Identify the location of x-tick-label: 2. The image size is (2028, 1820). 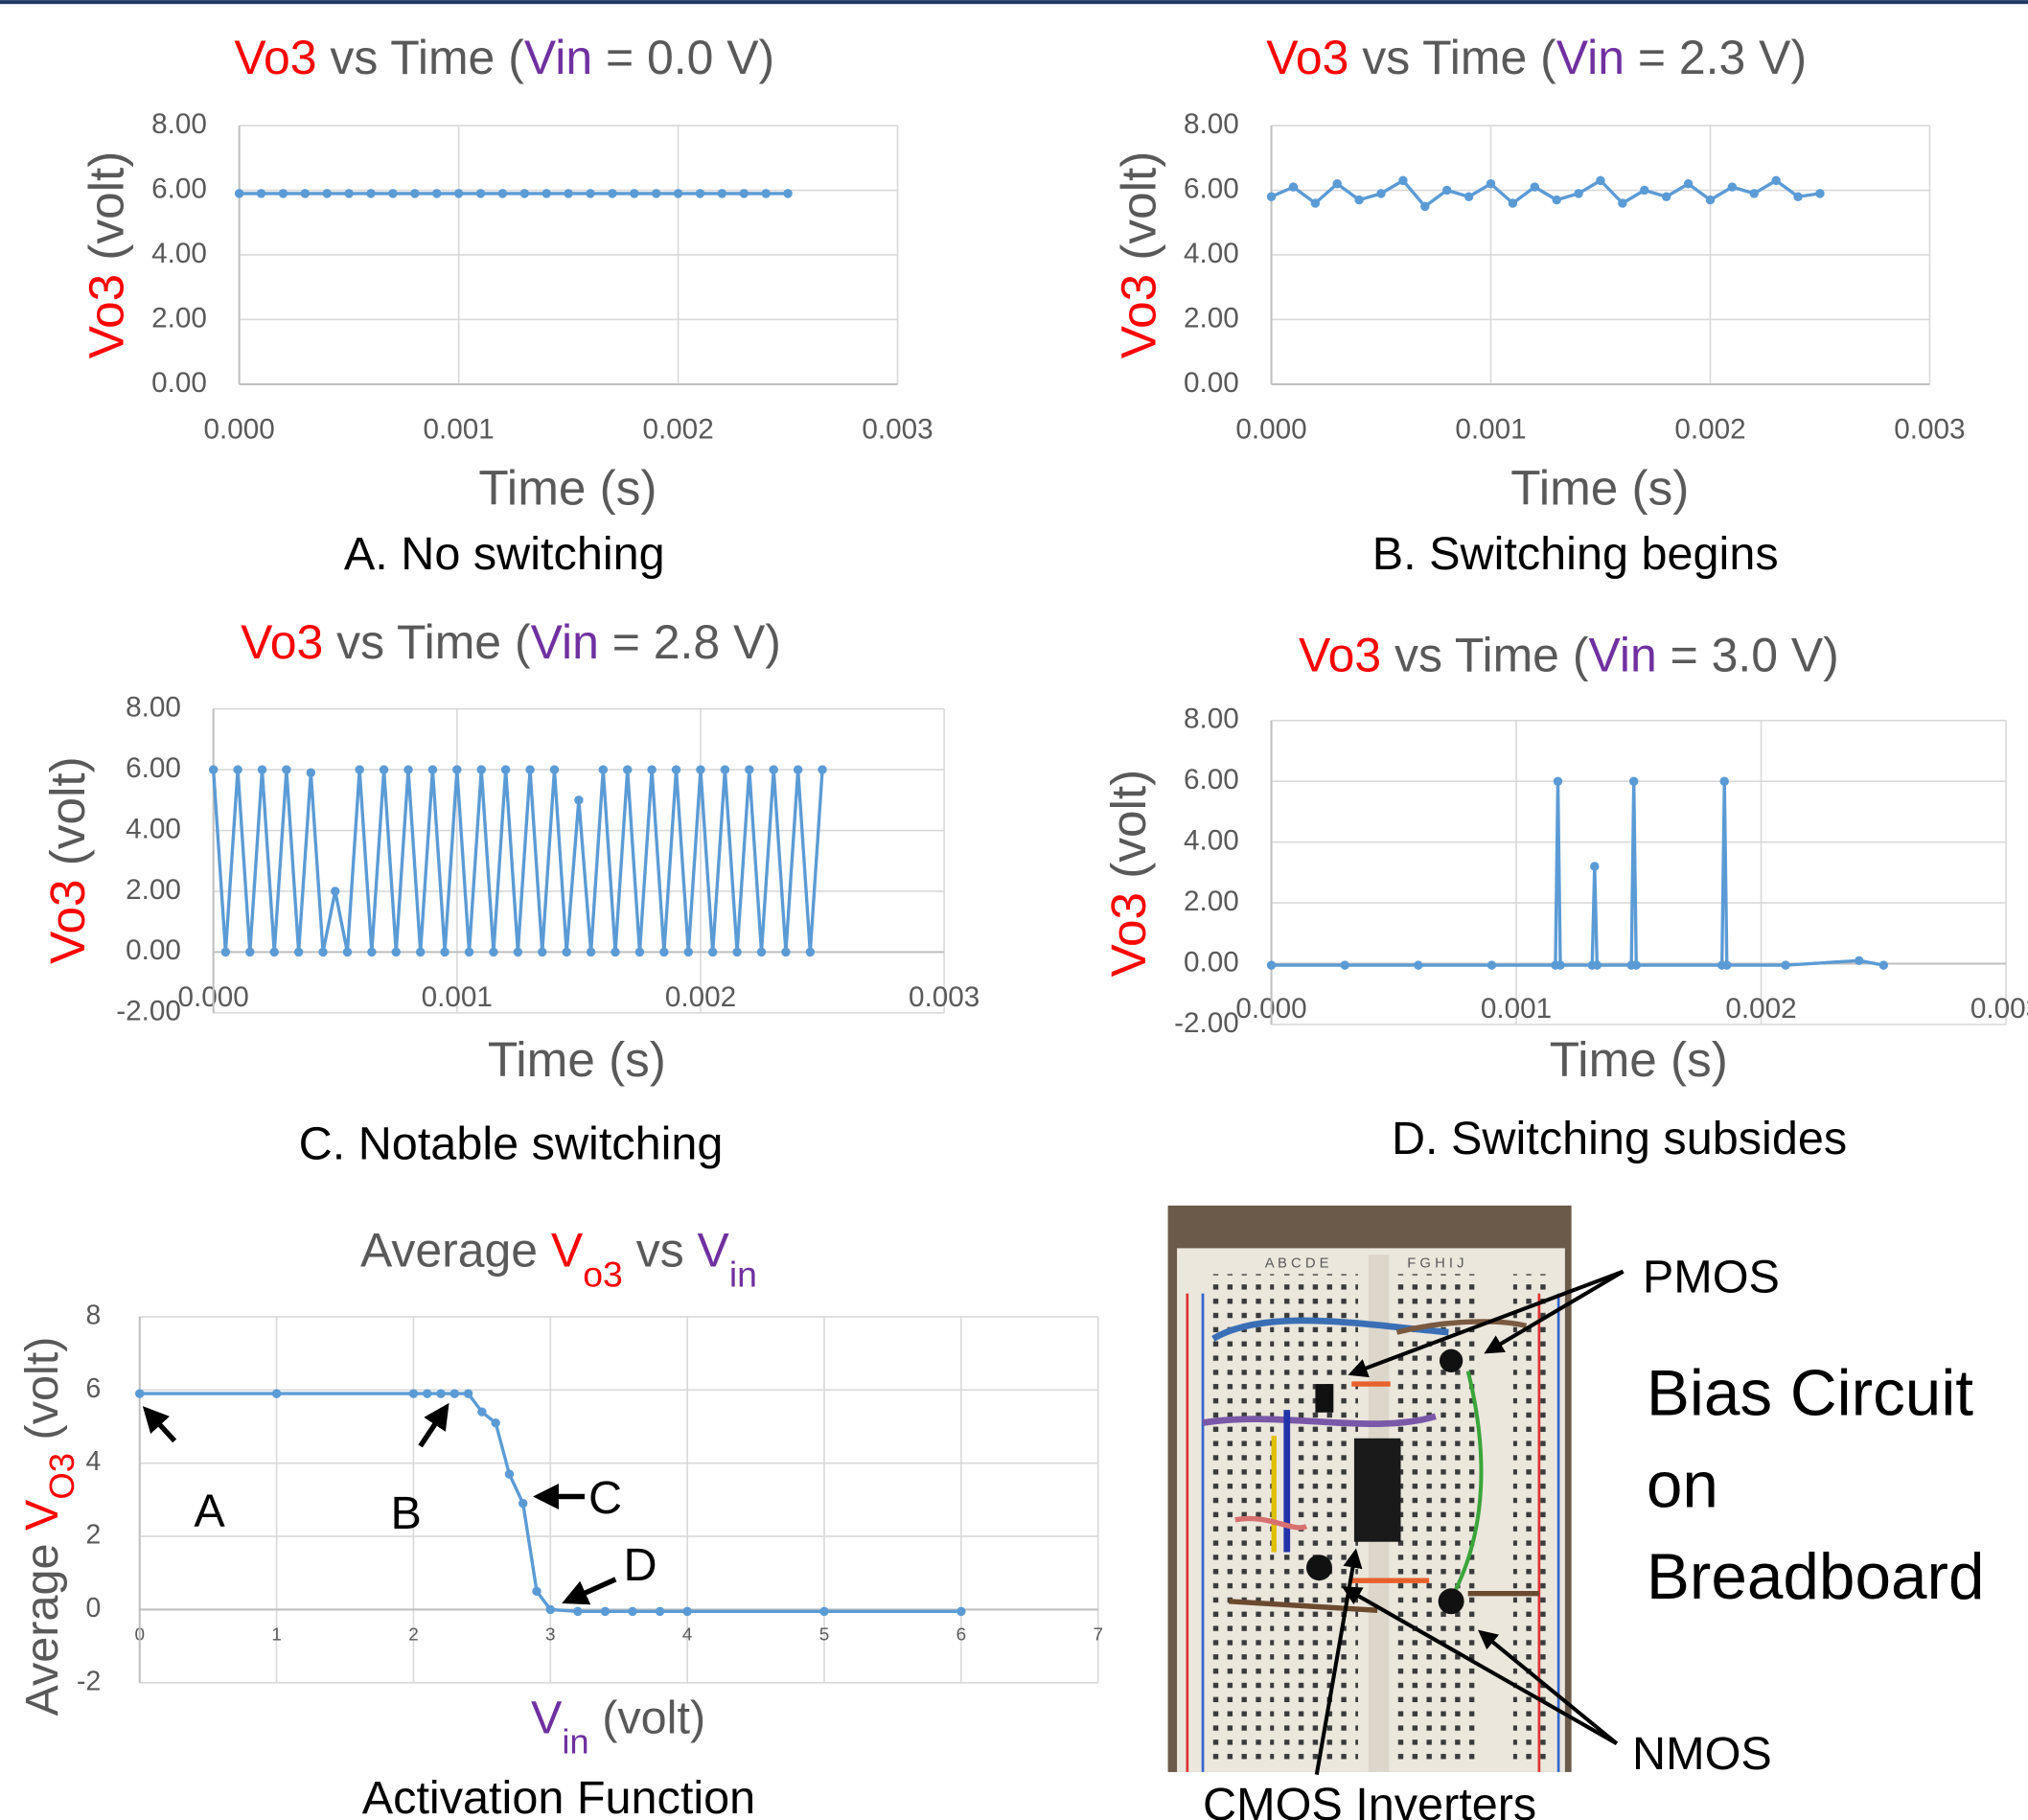
(413, 1634).